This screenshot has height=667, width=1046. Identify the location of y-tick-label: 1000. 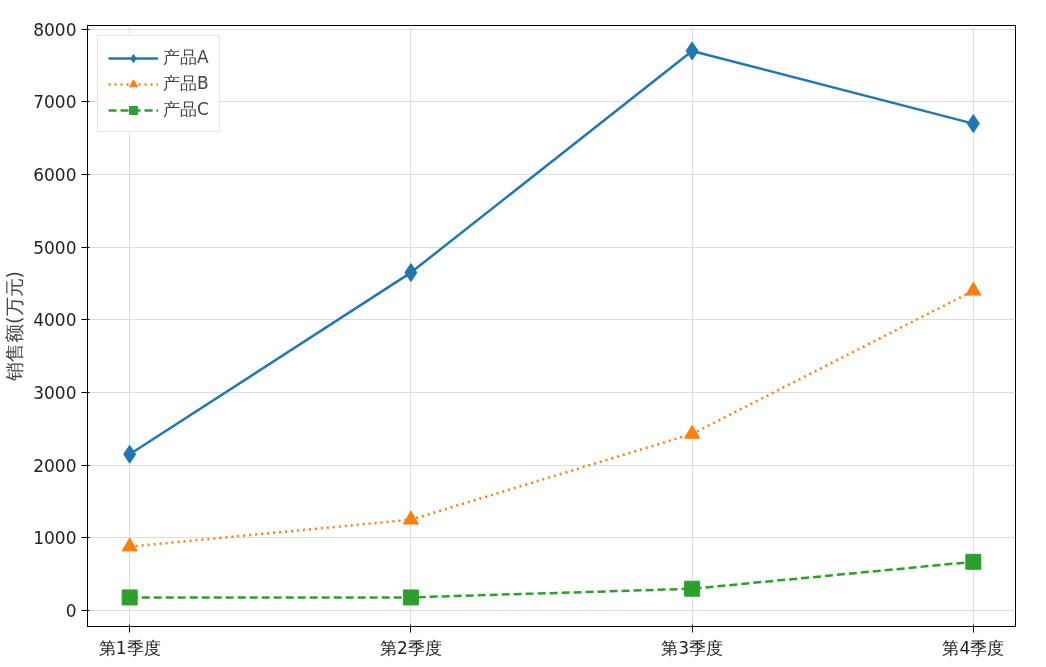
(55, 538).